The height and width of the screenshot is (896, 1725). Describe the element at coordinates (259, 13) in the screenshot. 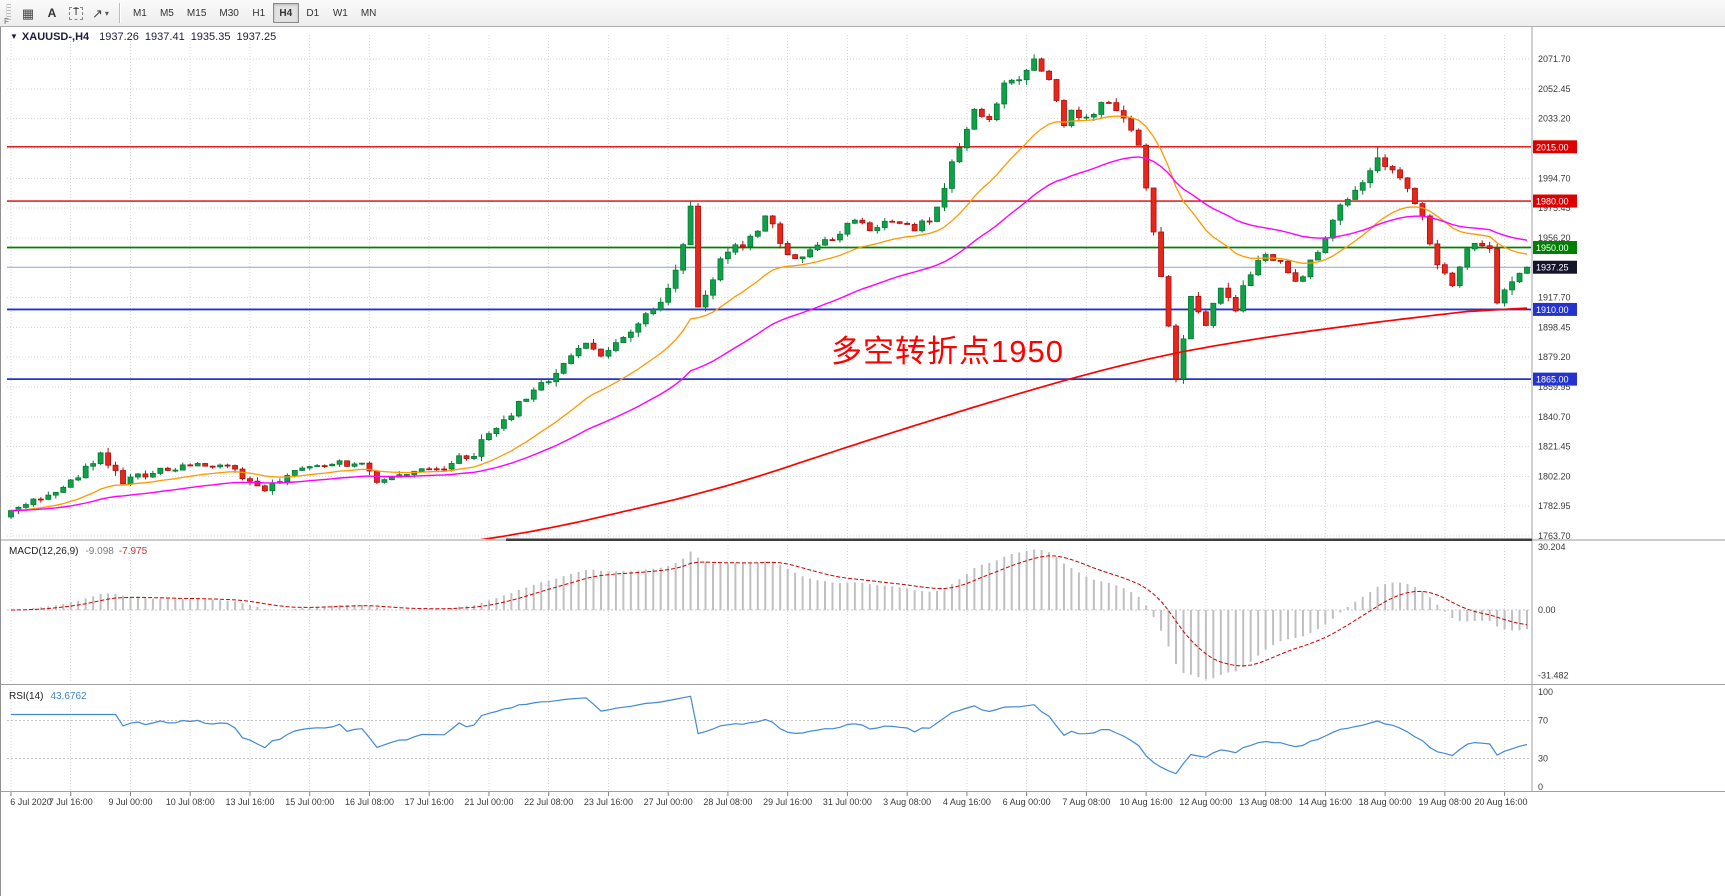

I see `timeframe-button-h1: H1` at that location.